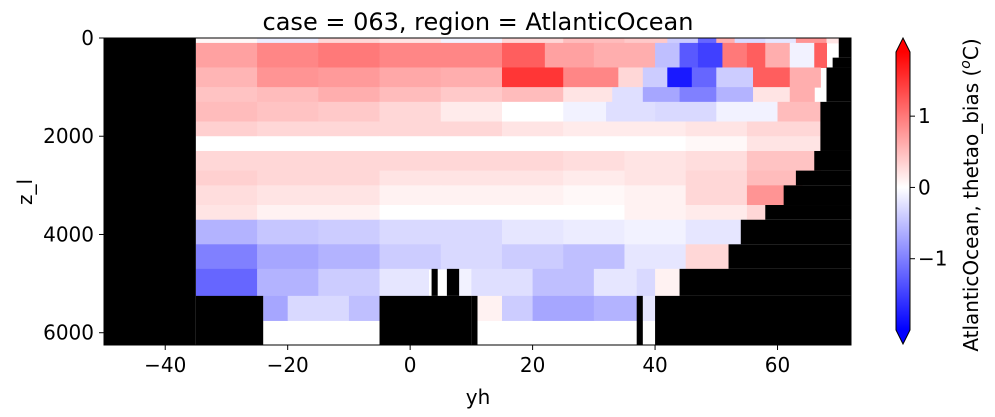 Image resolution: width=995 pixels, height=417 pixels. I want to click on y-axis-label: z_l, so click(25, 192).